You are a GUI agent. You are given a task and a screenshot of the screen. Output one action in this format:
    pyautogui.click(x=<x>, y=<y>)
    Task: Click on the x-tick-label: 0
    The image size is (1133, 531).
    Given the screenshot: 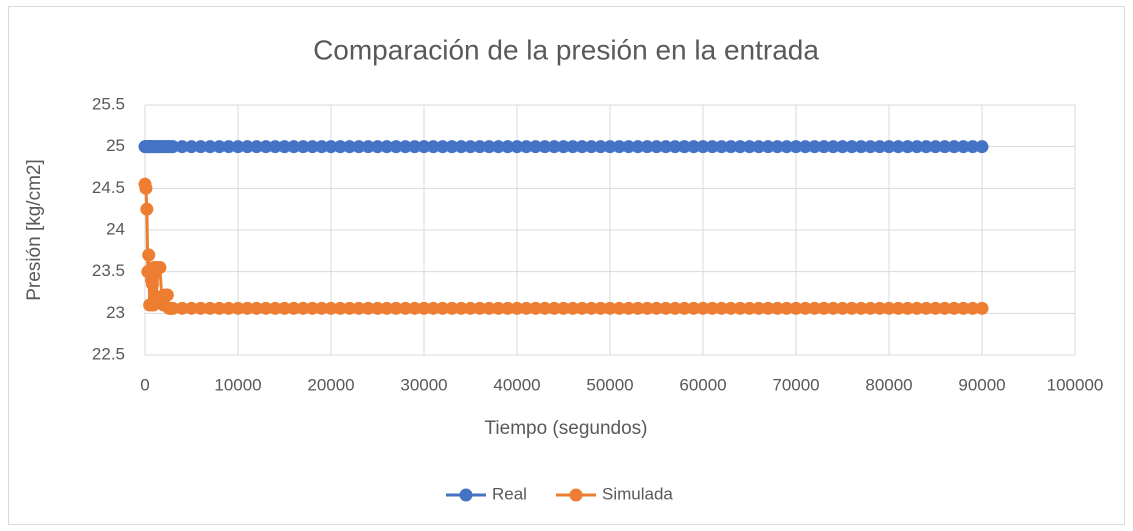 What is the action you would take?
    pyautogui.click(x=144, y=384)
    